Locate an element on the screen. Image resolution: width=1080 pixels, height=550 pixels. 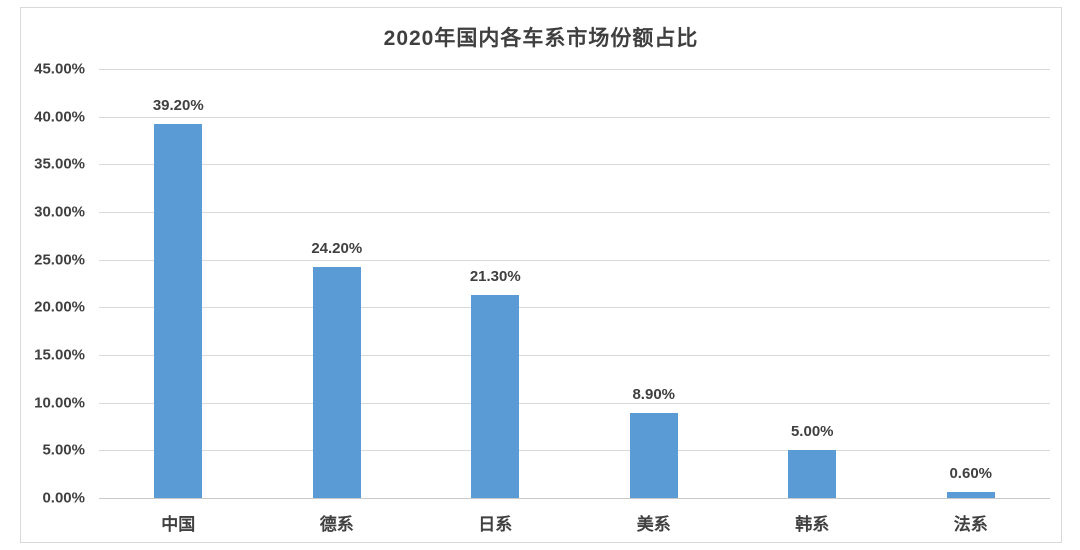
x-axis-category-label: 法系 is located at coordinates (970, 524).